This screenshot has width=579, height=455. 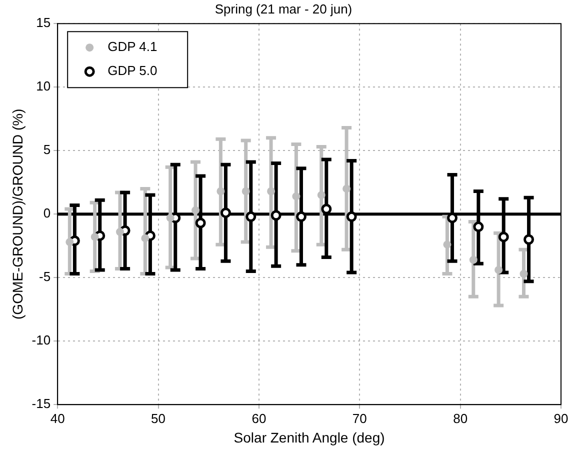 What do you see at coordinates (41, 340) in the screenshot?
I see `y-tick-label: -10` at bounding box center [41, 340].